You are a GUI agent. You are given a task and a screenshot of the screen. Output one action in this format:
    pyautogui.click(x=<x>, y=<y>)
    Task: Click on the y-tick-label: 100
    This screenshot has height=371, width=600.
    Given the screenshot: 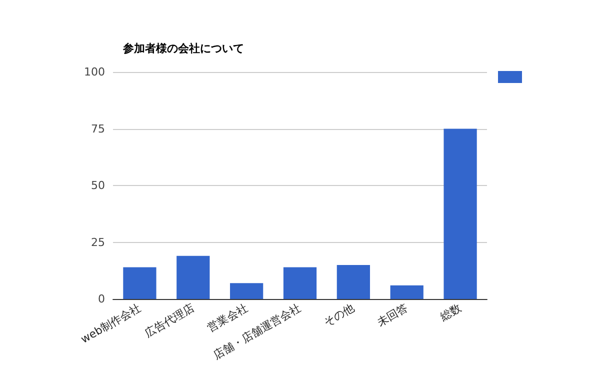 What is the action you would take?
    pyautogui.click(x=94, y=72)
    